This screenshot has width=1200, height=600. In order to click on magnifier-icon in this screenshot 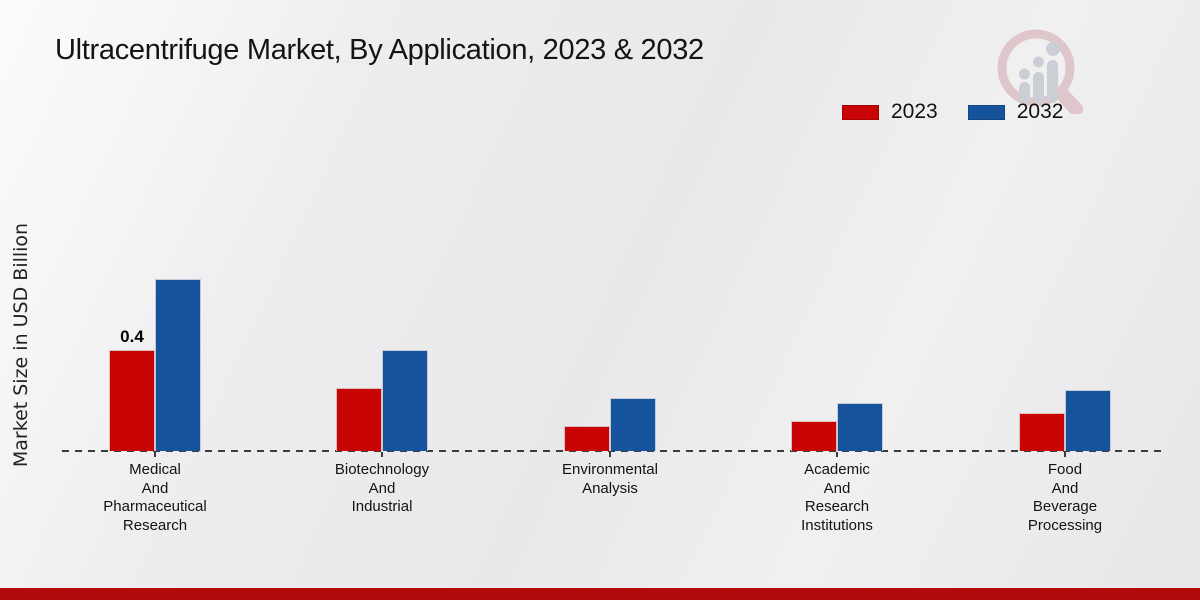, I will do `click(1040, 71)`.